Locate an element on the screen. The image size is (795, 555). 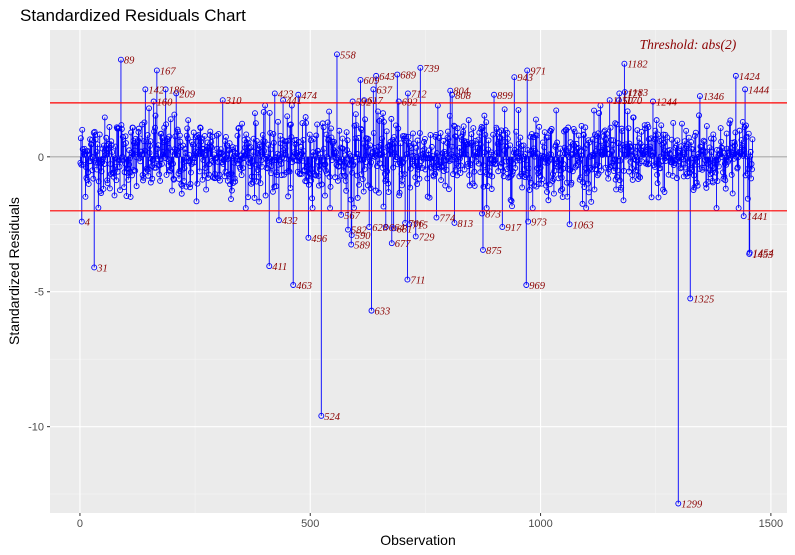
outlier-label: 463 is located at coordinates (304, 286).